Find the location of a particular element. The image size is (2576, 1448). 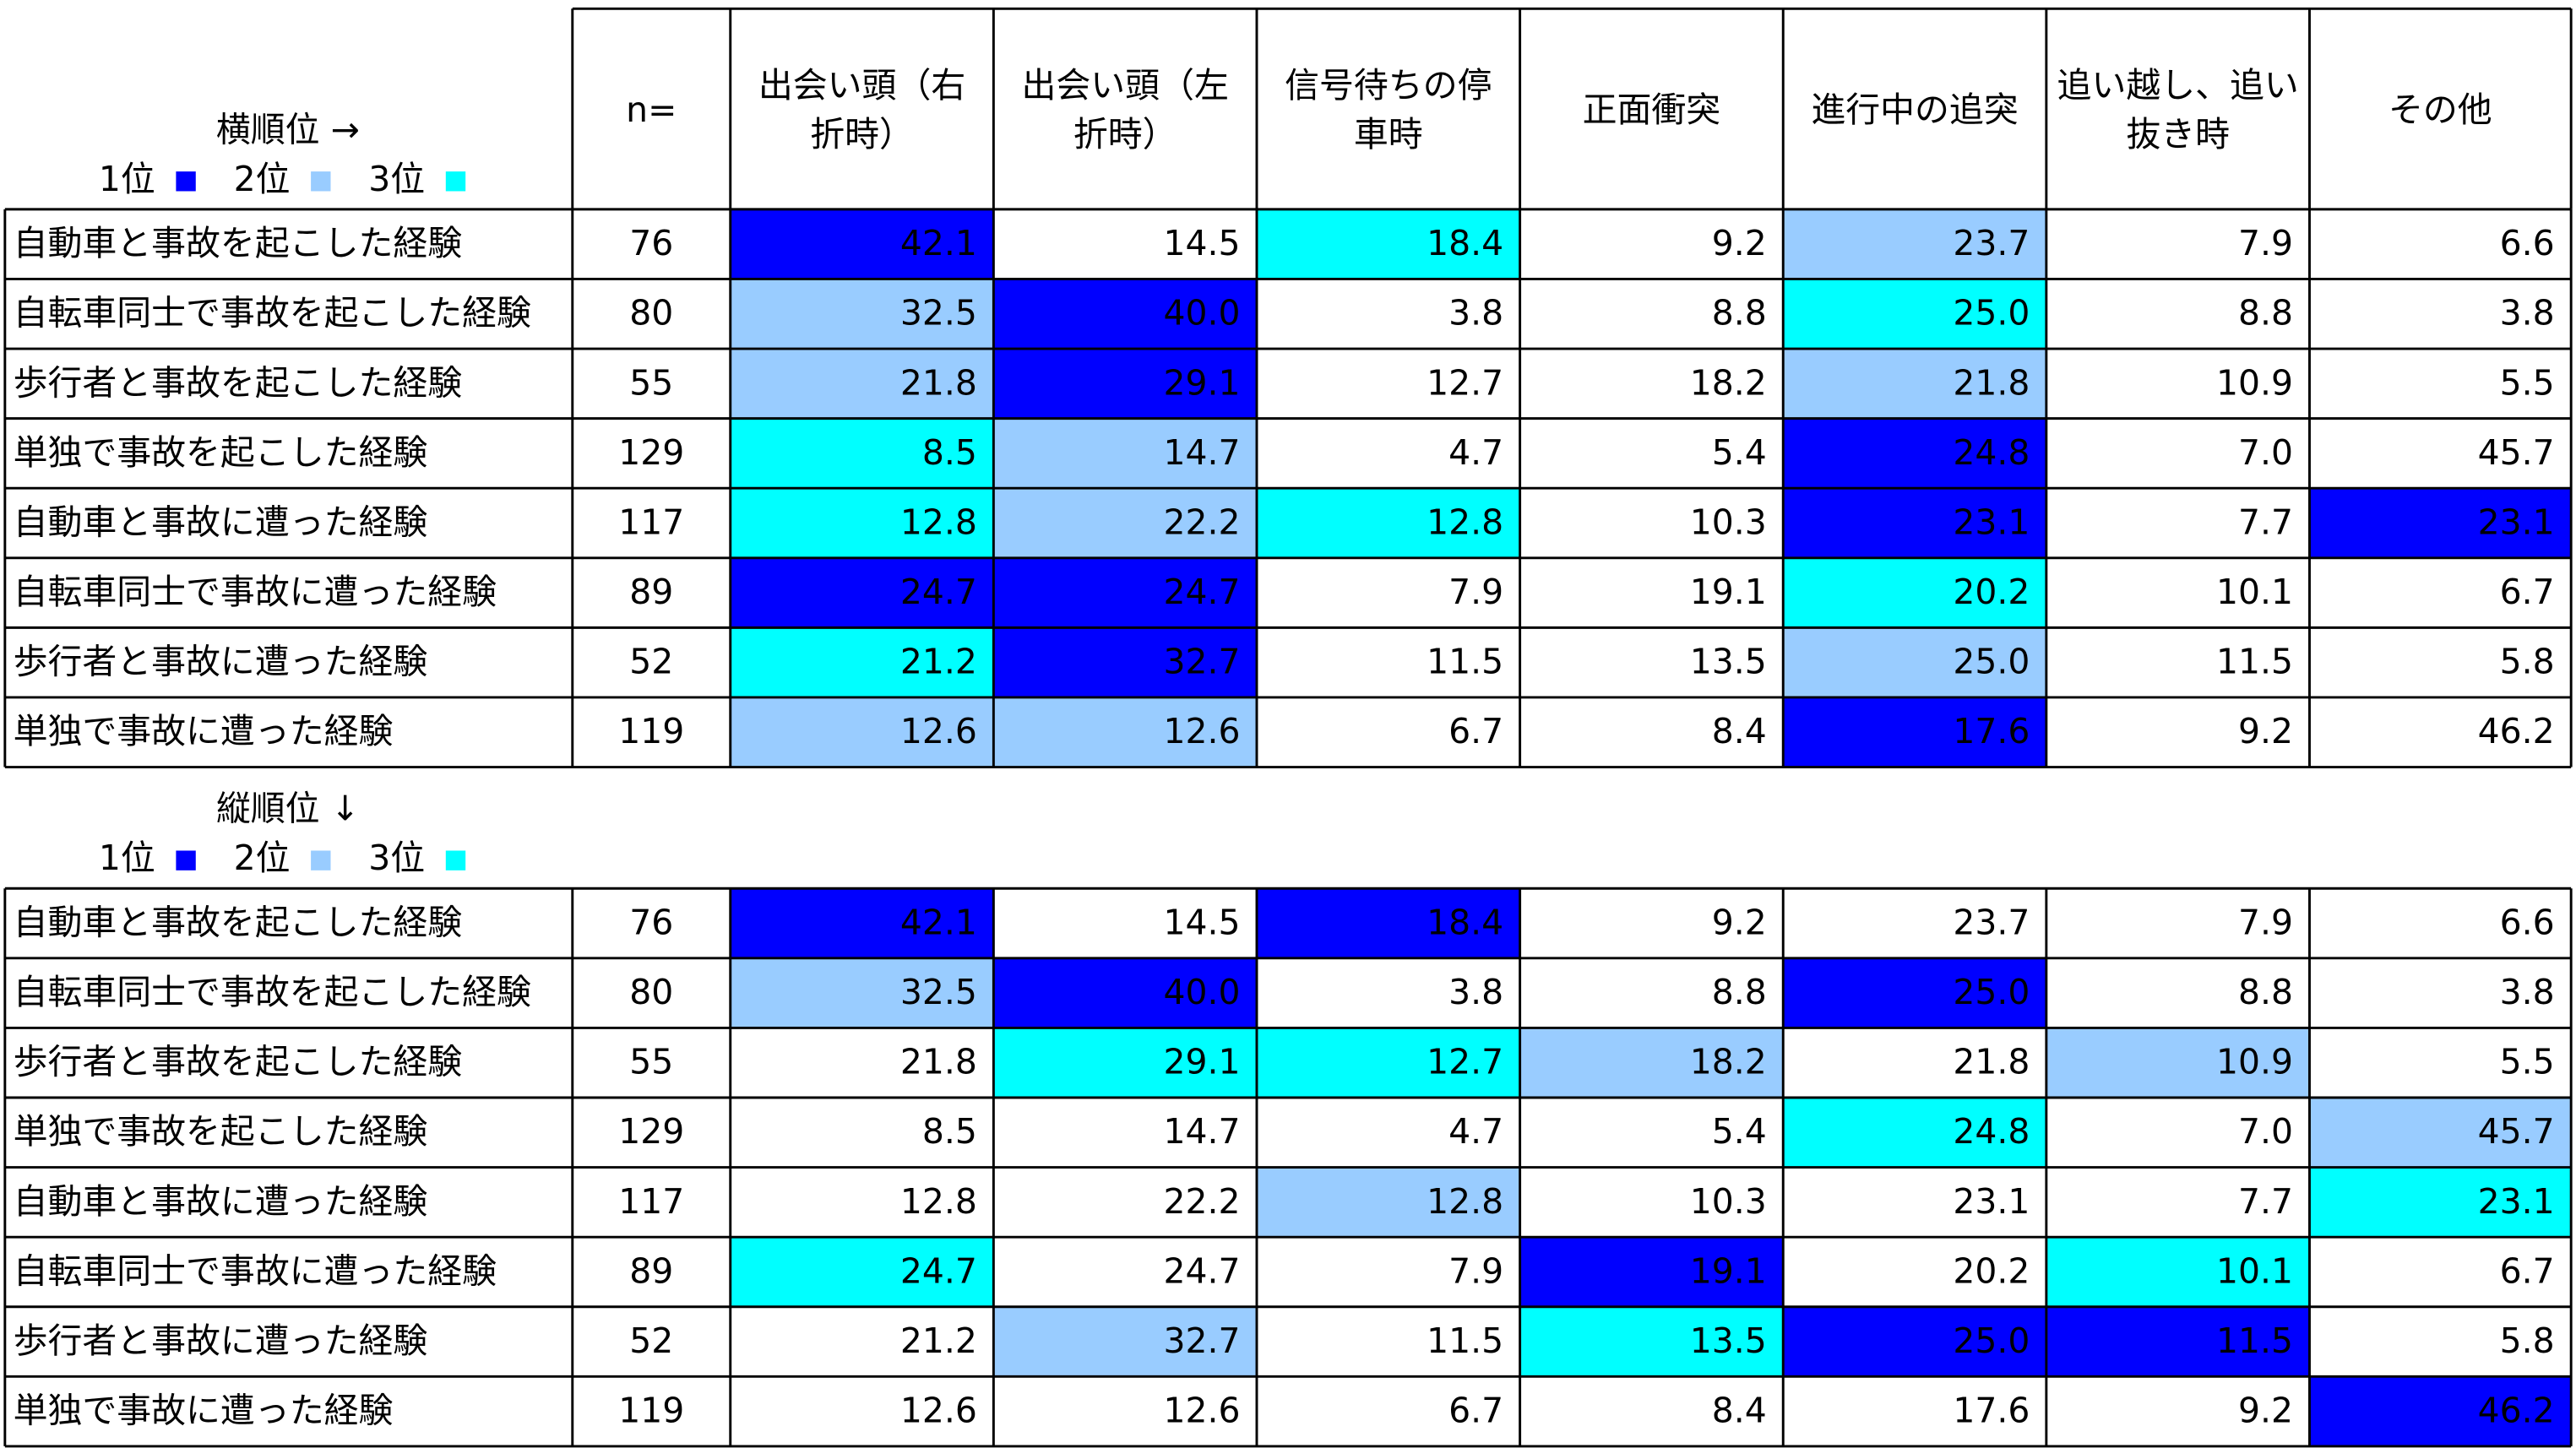

cell-value: 12.6 is located at coordinates (938, 1411).